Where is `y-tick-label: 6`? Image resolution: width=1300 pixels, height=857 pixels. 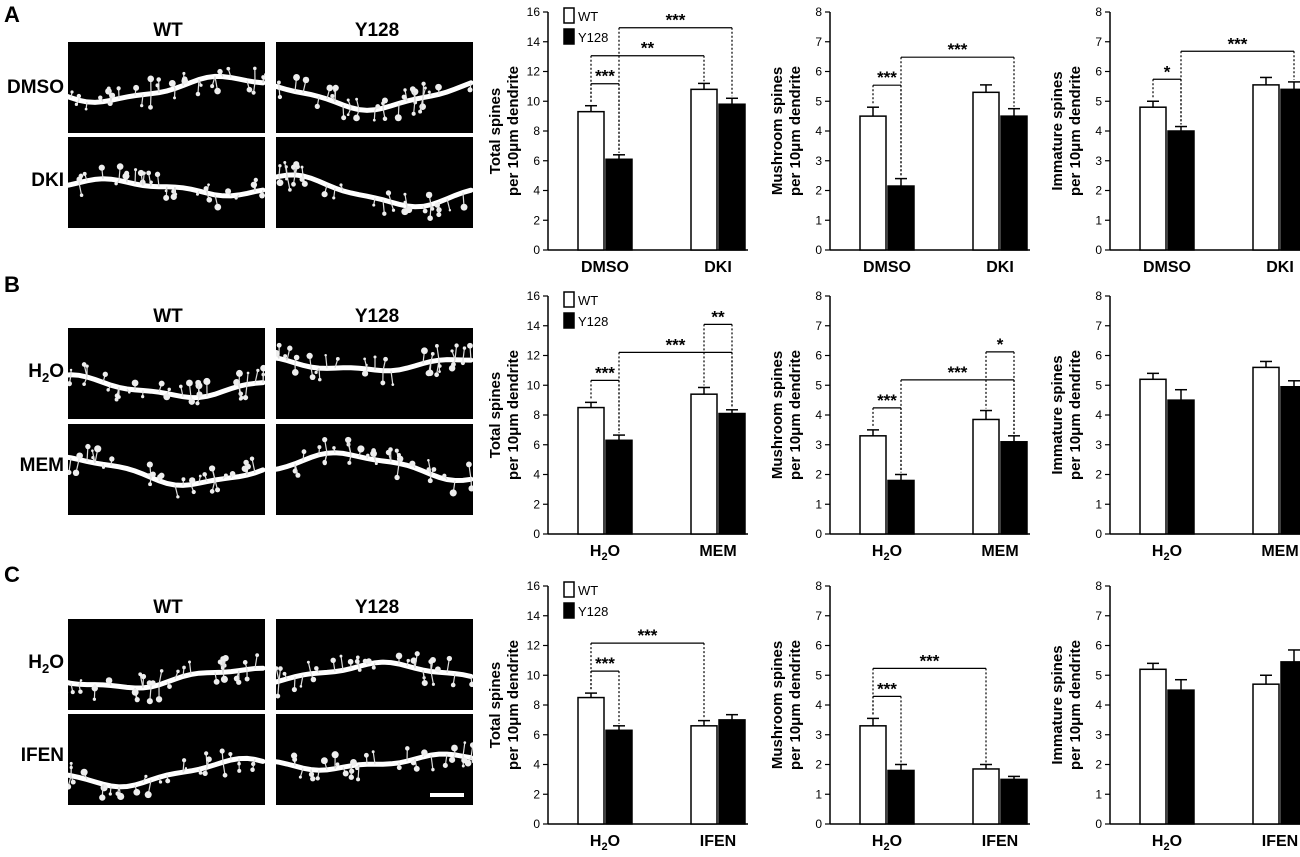
y-tick-label: 6 is located at coordinates (818, 72).